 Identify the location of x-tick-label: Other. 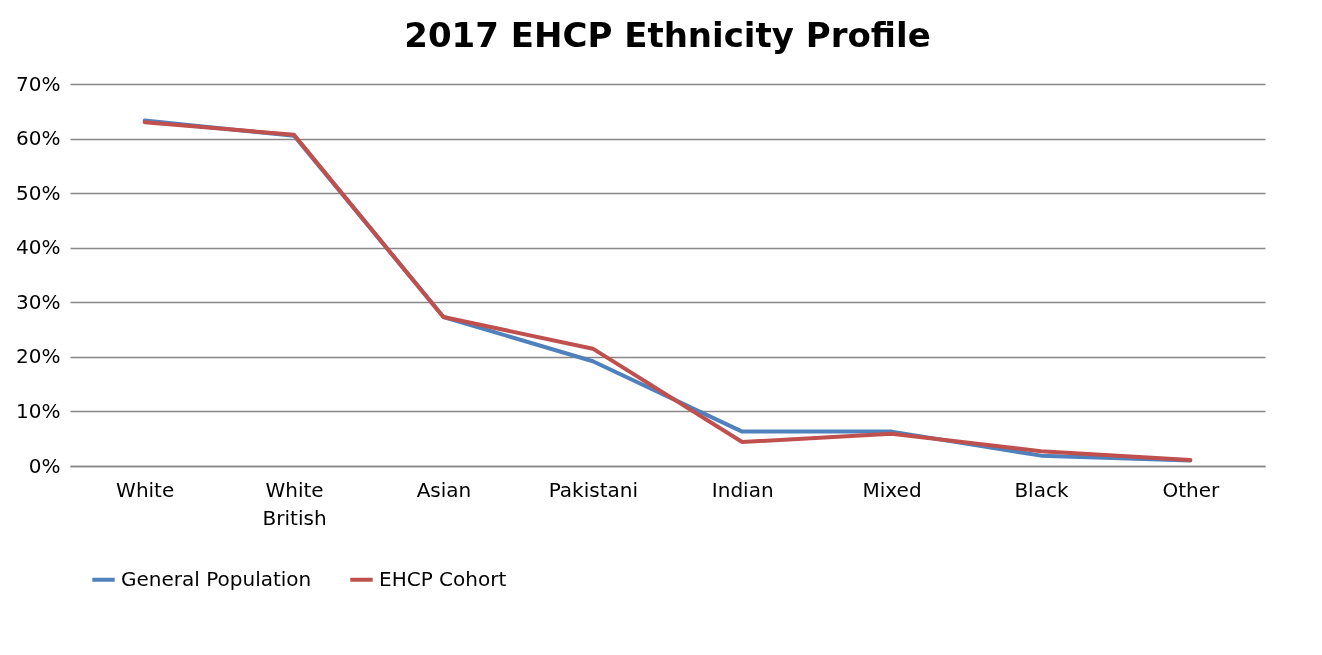
(1191, 489).